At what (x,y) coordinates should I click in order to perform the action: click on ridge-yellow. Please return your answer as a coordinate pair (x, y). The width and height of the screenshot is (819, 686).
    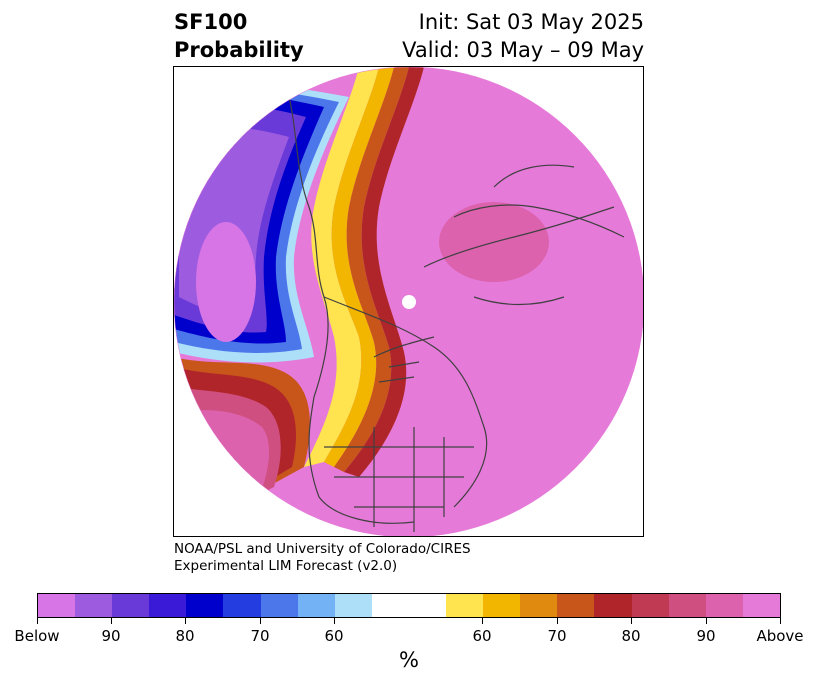
    Looking at the image, I should click on (341, 267).